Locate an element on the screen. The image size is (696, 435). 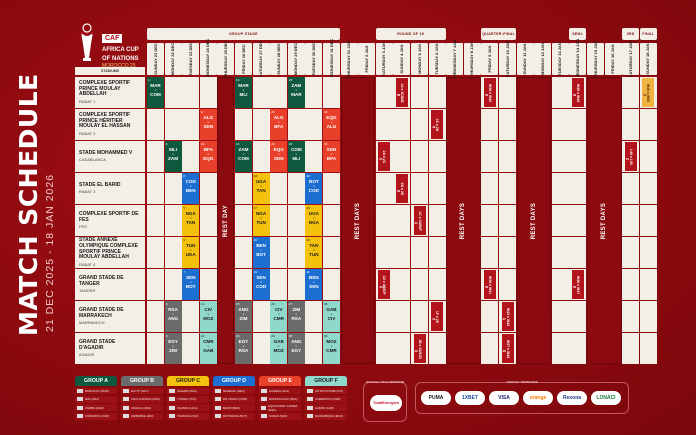
knockout-fixture: 2D v 2E is located at coordinates (401, 188).